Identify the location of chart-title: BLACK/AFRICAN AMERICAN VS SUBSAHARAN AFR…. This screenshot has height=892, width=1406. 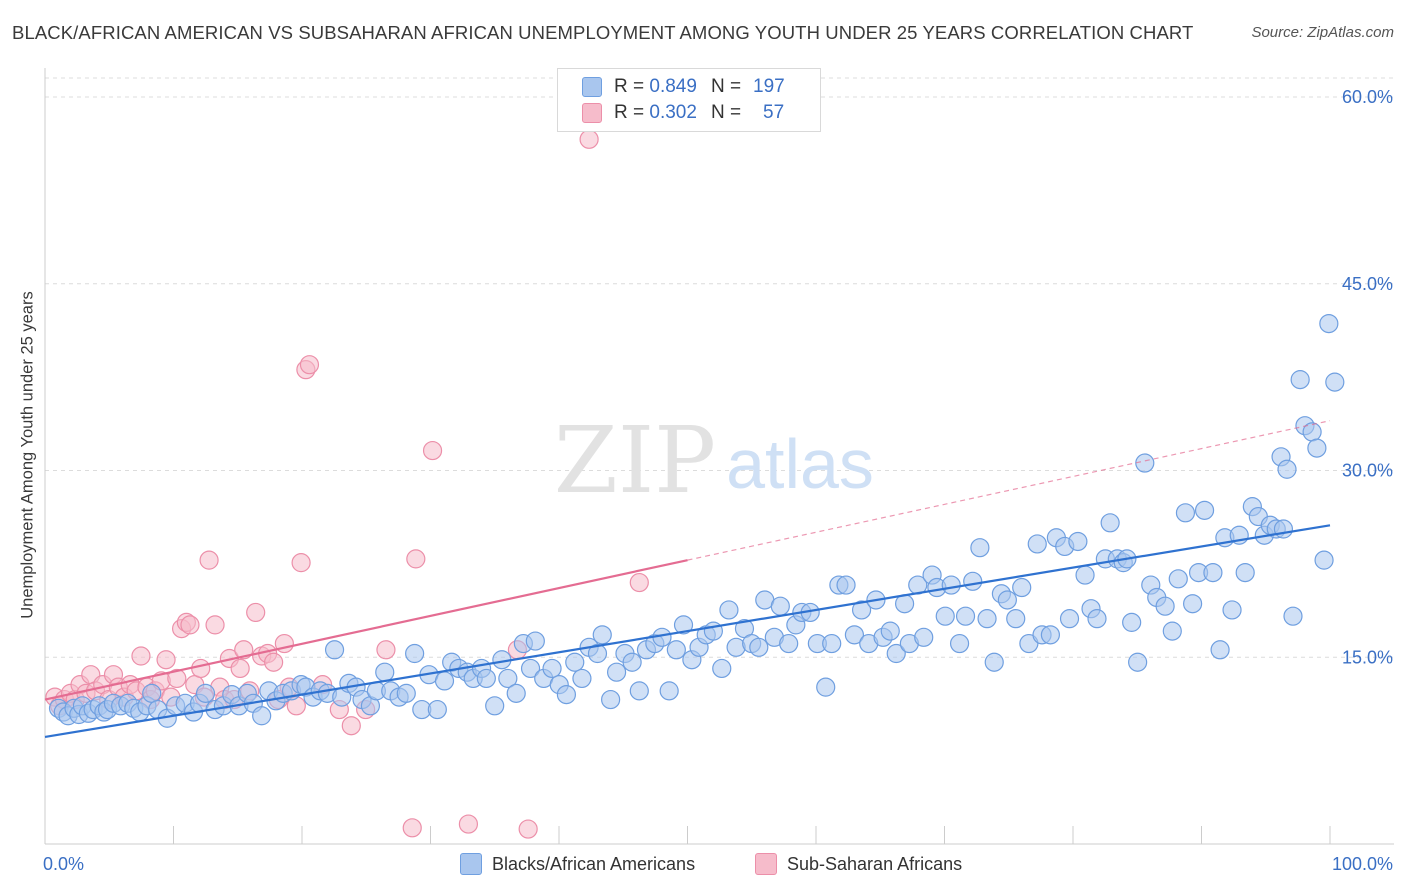
(603, 32).